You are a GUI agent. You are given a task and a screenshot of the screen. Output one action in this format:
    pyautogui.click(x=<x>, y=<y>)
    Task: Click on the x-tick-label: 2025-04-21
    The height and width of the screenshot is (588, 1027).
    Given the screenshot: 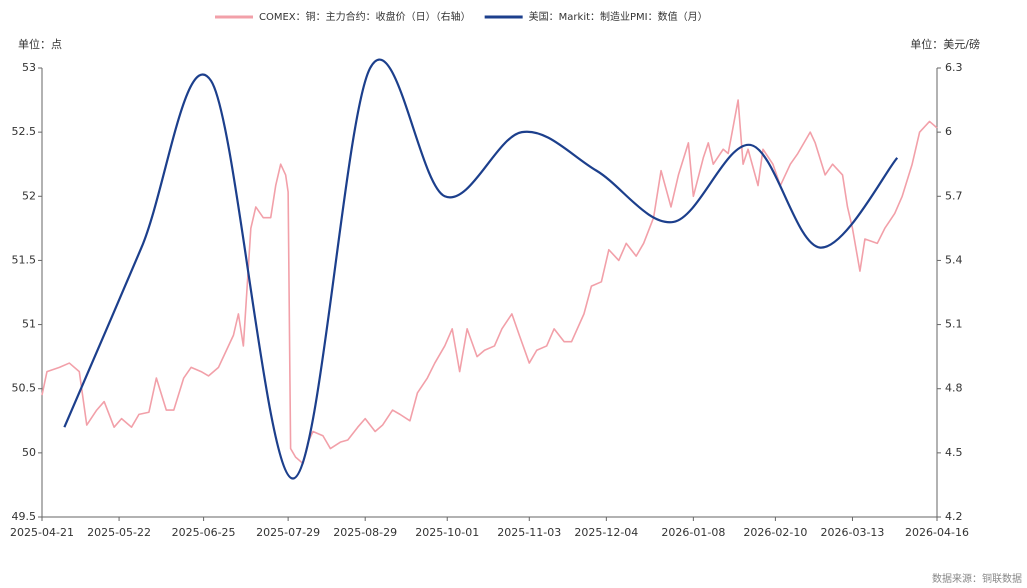 What is the action you would take?
    pyautogui.click(x=42, y=532)
    